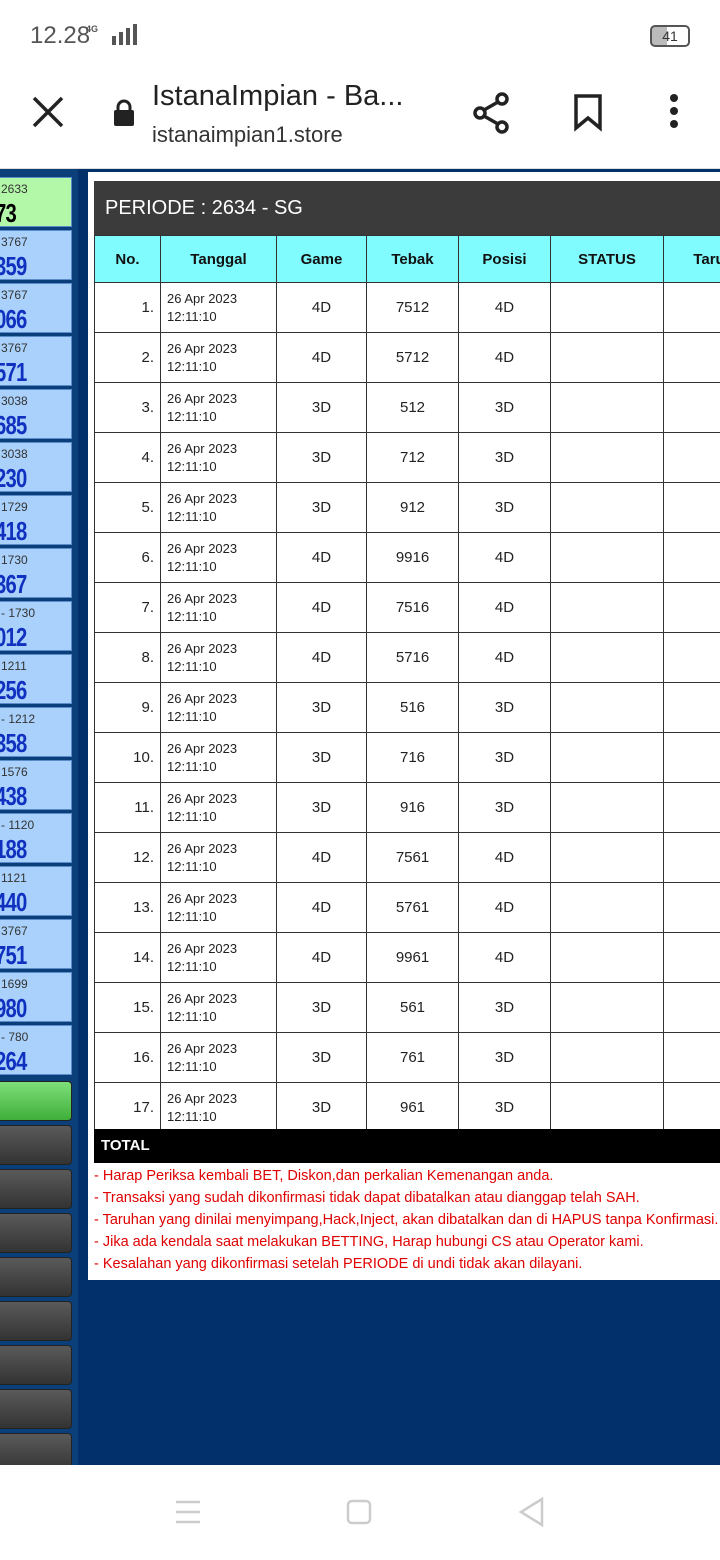 Image resolution: width=720 pixels, height=1560 pixels. What do you see at coordinates (407, 757) in the screenshot?
I see `bet-row: 10. 26 Apr 2023 12:11:10 3D 716 3D` at bounding box center [407, 757].